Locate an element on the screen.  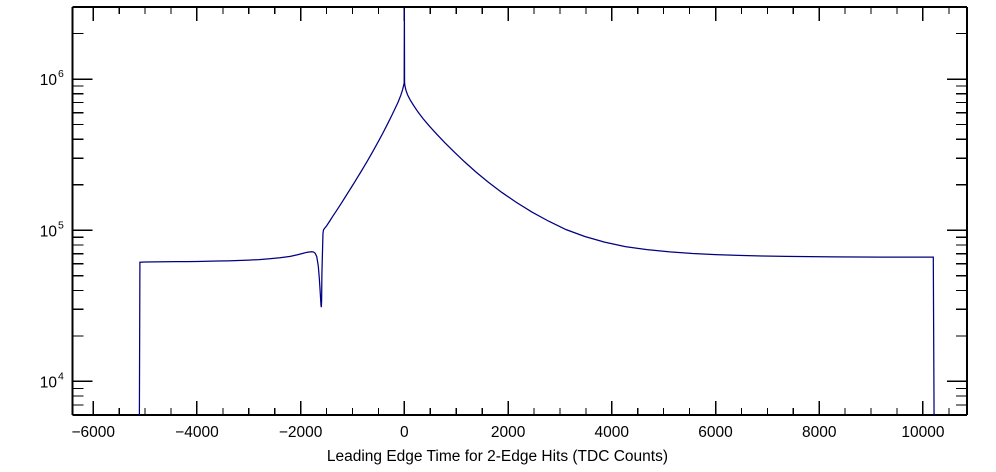
x-tick-label: 2000 is located at coordinates (508, 432).